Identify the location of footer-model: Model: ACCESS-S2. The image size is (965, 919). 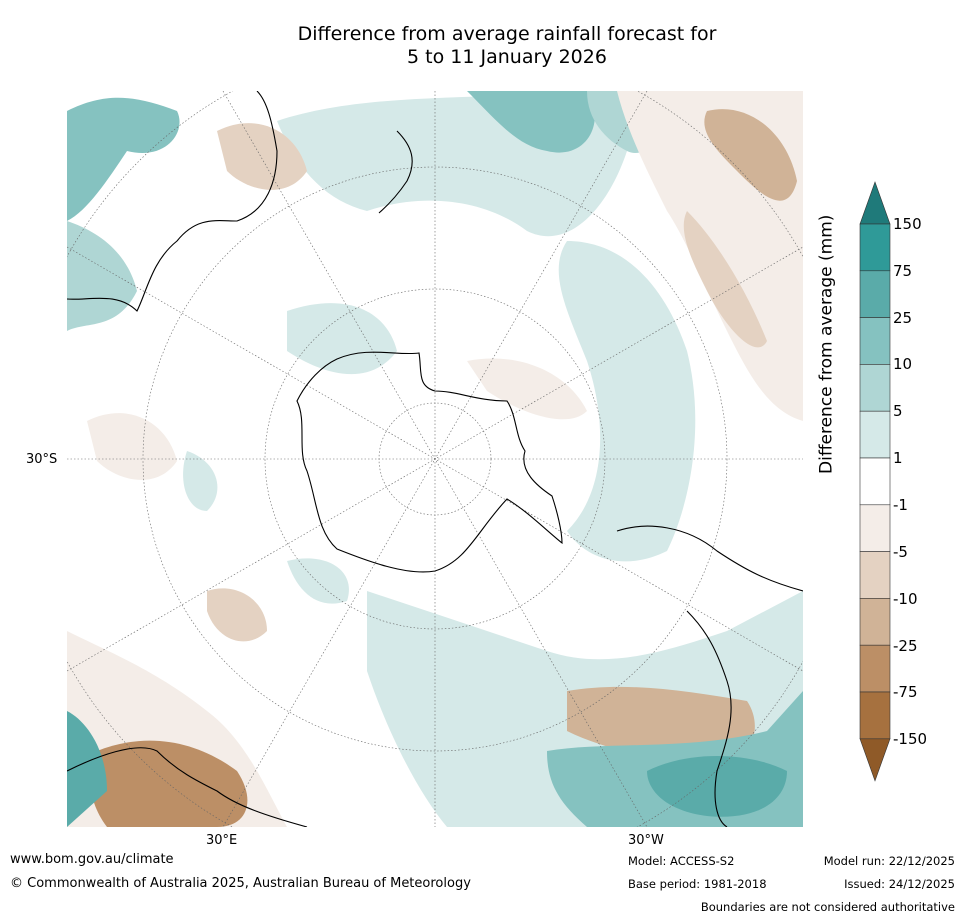
(681, 861).